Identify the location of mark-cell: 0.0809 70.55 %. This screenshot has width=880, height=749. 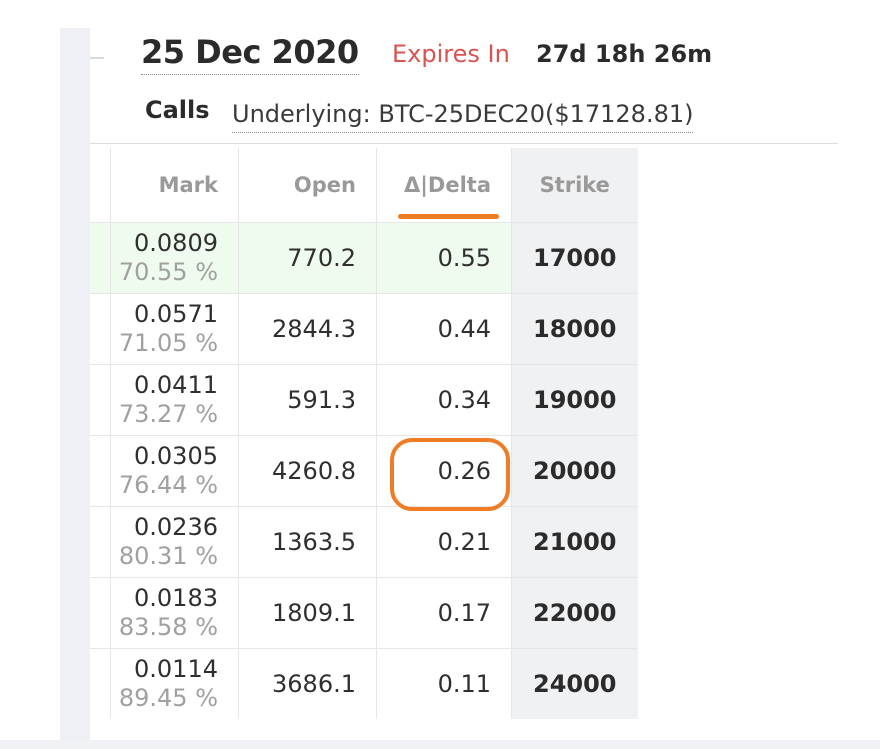
(174, 257).